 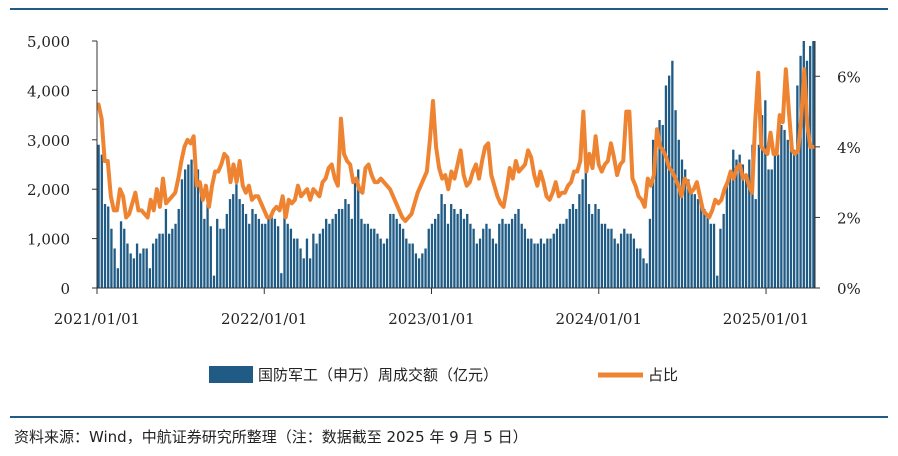 I want to click on y-right-tick-label: 2%, so click(x=849, y=218).